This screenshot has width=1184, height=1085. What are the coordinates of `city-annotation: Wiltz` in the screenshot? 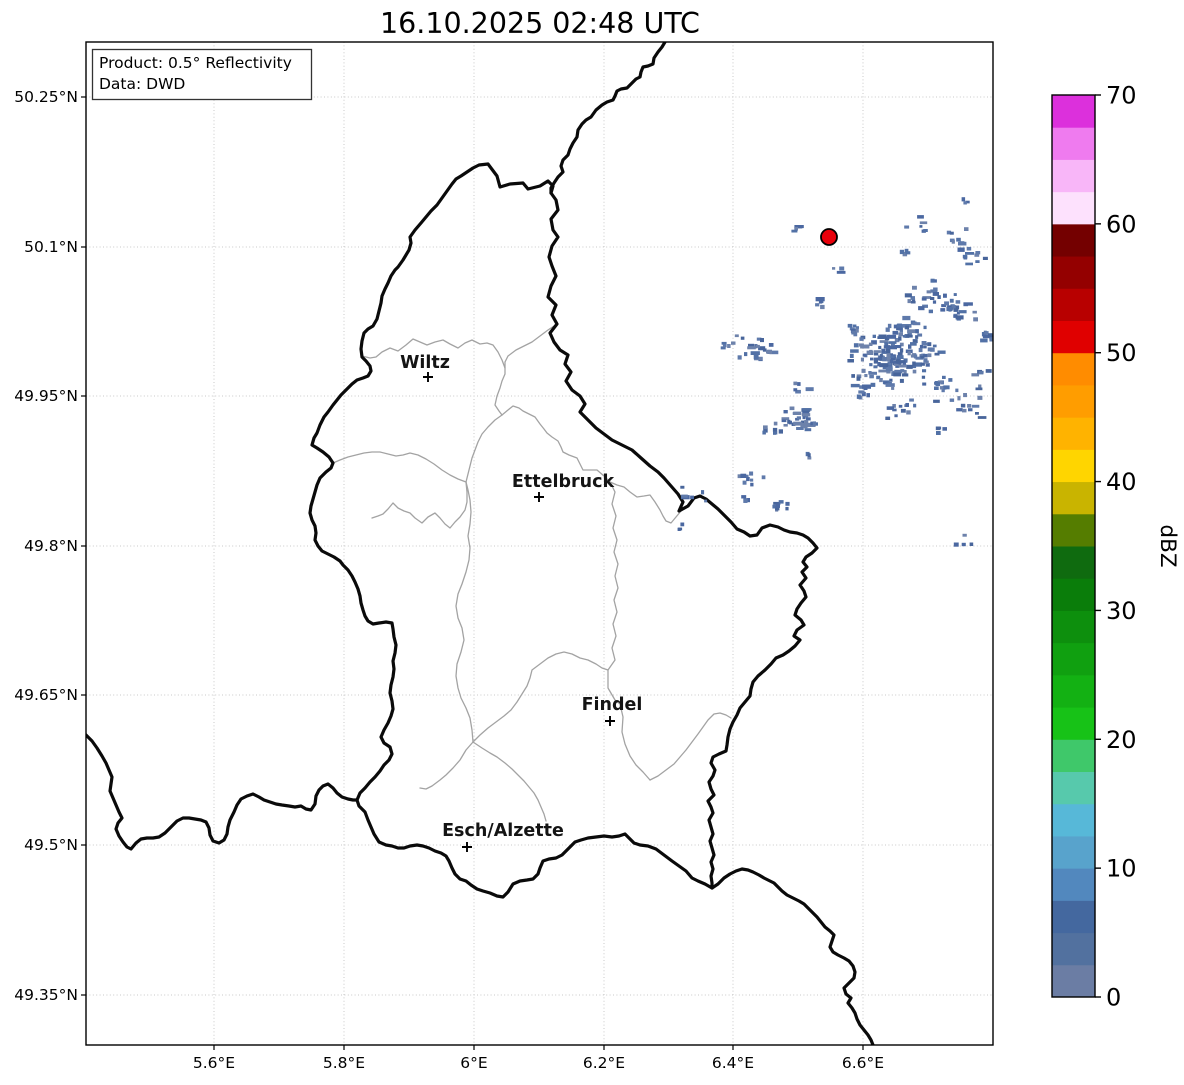 It's located at (425, 367).